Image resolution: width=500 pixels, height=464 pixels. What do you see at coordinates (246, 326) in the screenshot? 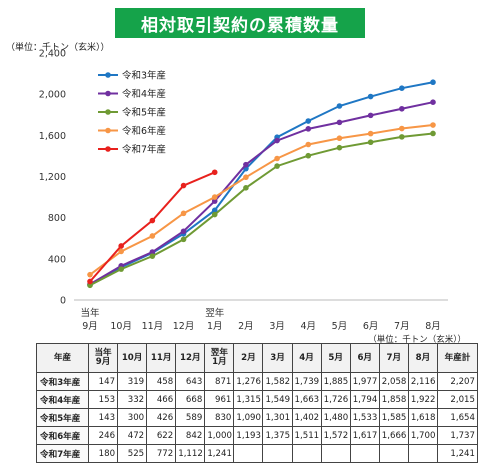
I see `x-tick-label: 2月` at bounding box center [246, 326].